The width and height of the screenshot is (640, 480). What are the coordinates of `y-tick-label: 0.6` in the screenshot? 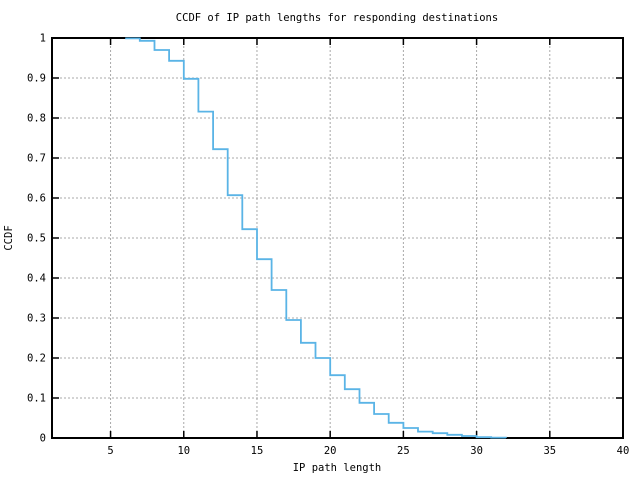 It's located at (36, 199).